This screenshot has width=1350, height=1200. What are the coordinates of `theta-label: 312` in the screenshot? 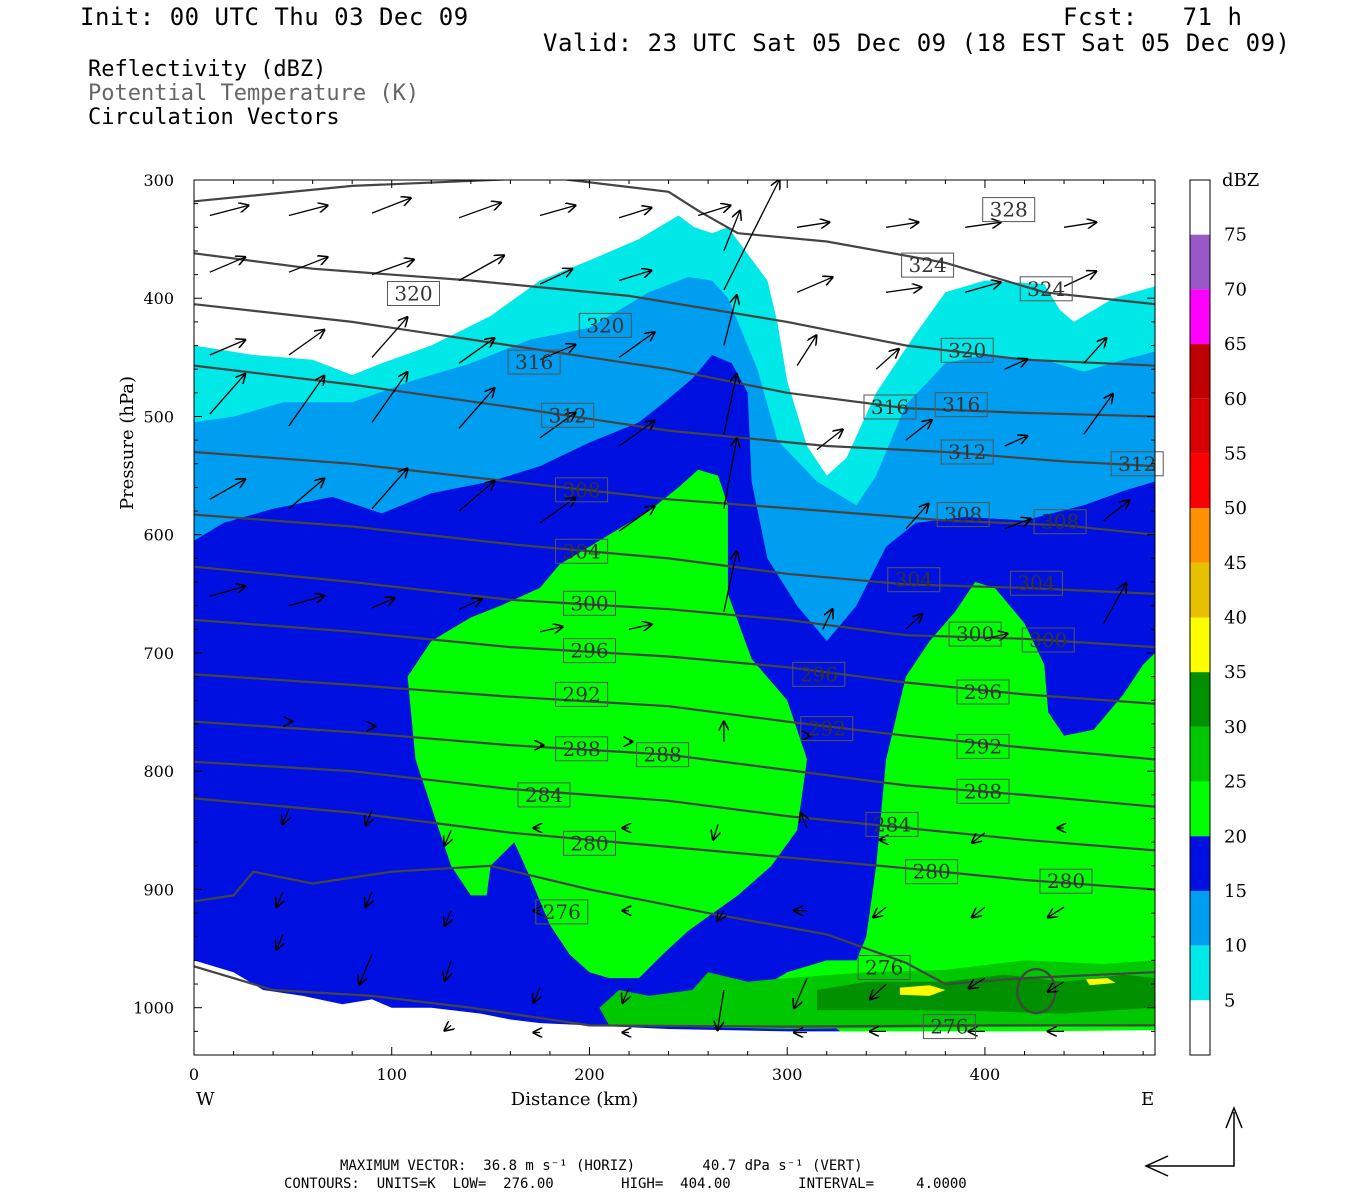 It's located at (568, 415).